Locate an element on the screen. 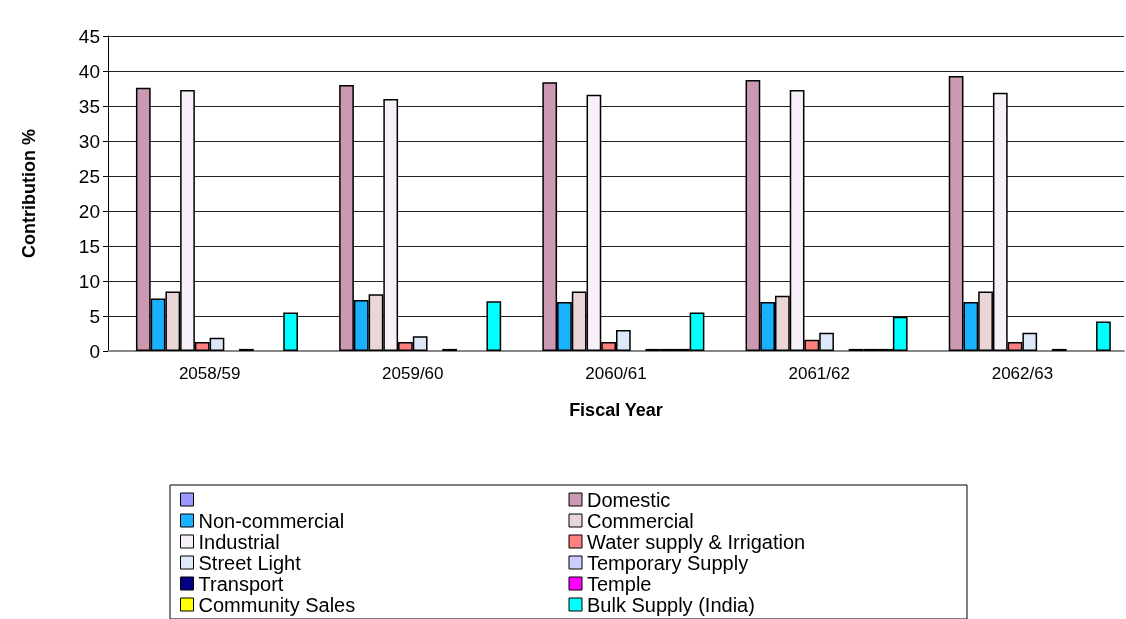 The height and width of the screenshot is (619, 1126). legend-label: Water supply & Irrigation is located at coordinates (696, 541).